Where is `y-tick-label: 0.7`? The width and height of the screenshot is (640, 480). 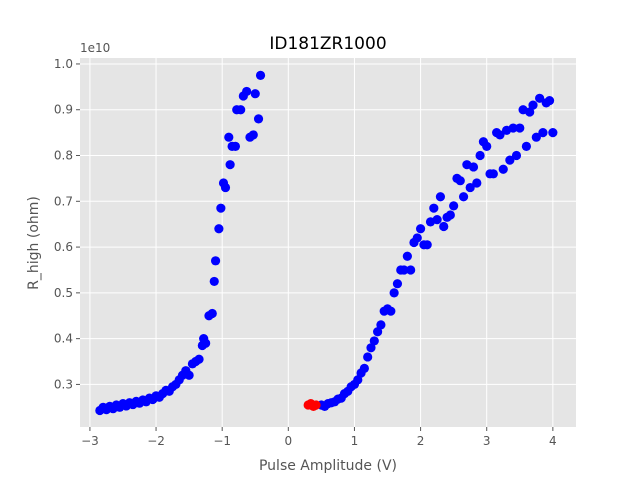 y-tick-label: 0.7 is located at coordinates (63, 201).